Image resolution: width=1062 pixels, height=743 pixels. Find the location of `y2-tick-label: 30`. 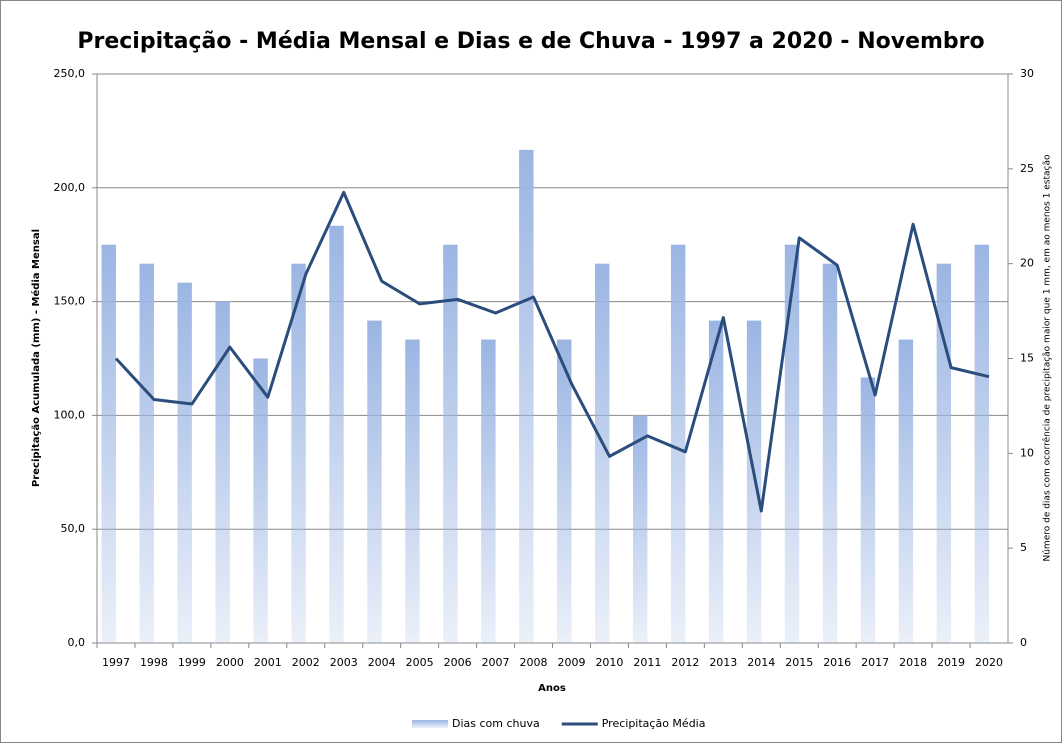

y2-tick-label: 30 is located at coordinates (1027, 73).